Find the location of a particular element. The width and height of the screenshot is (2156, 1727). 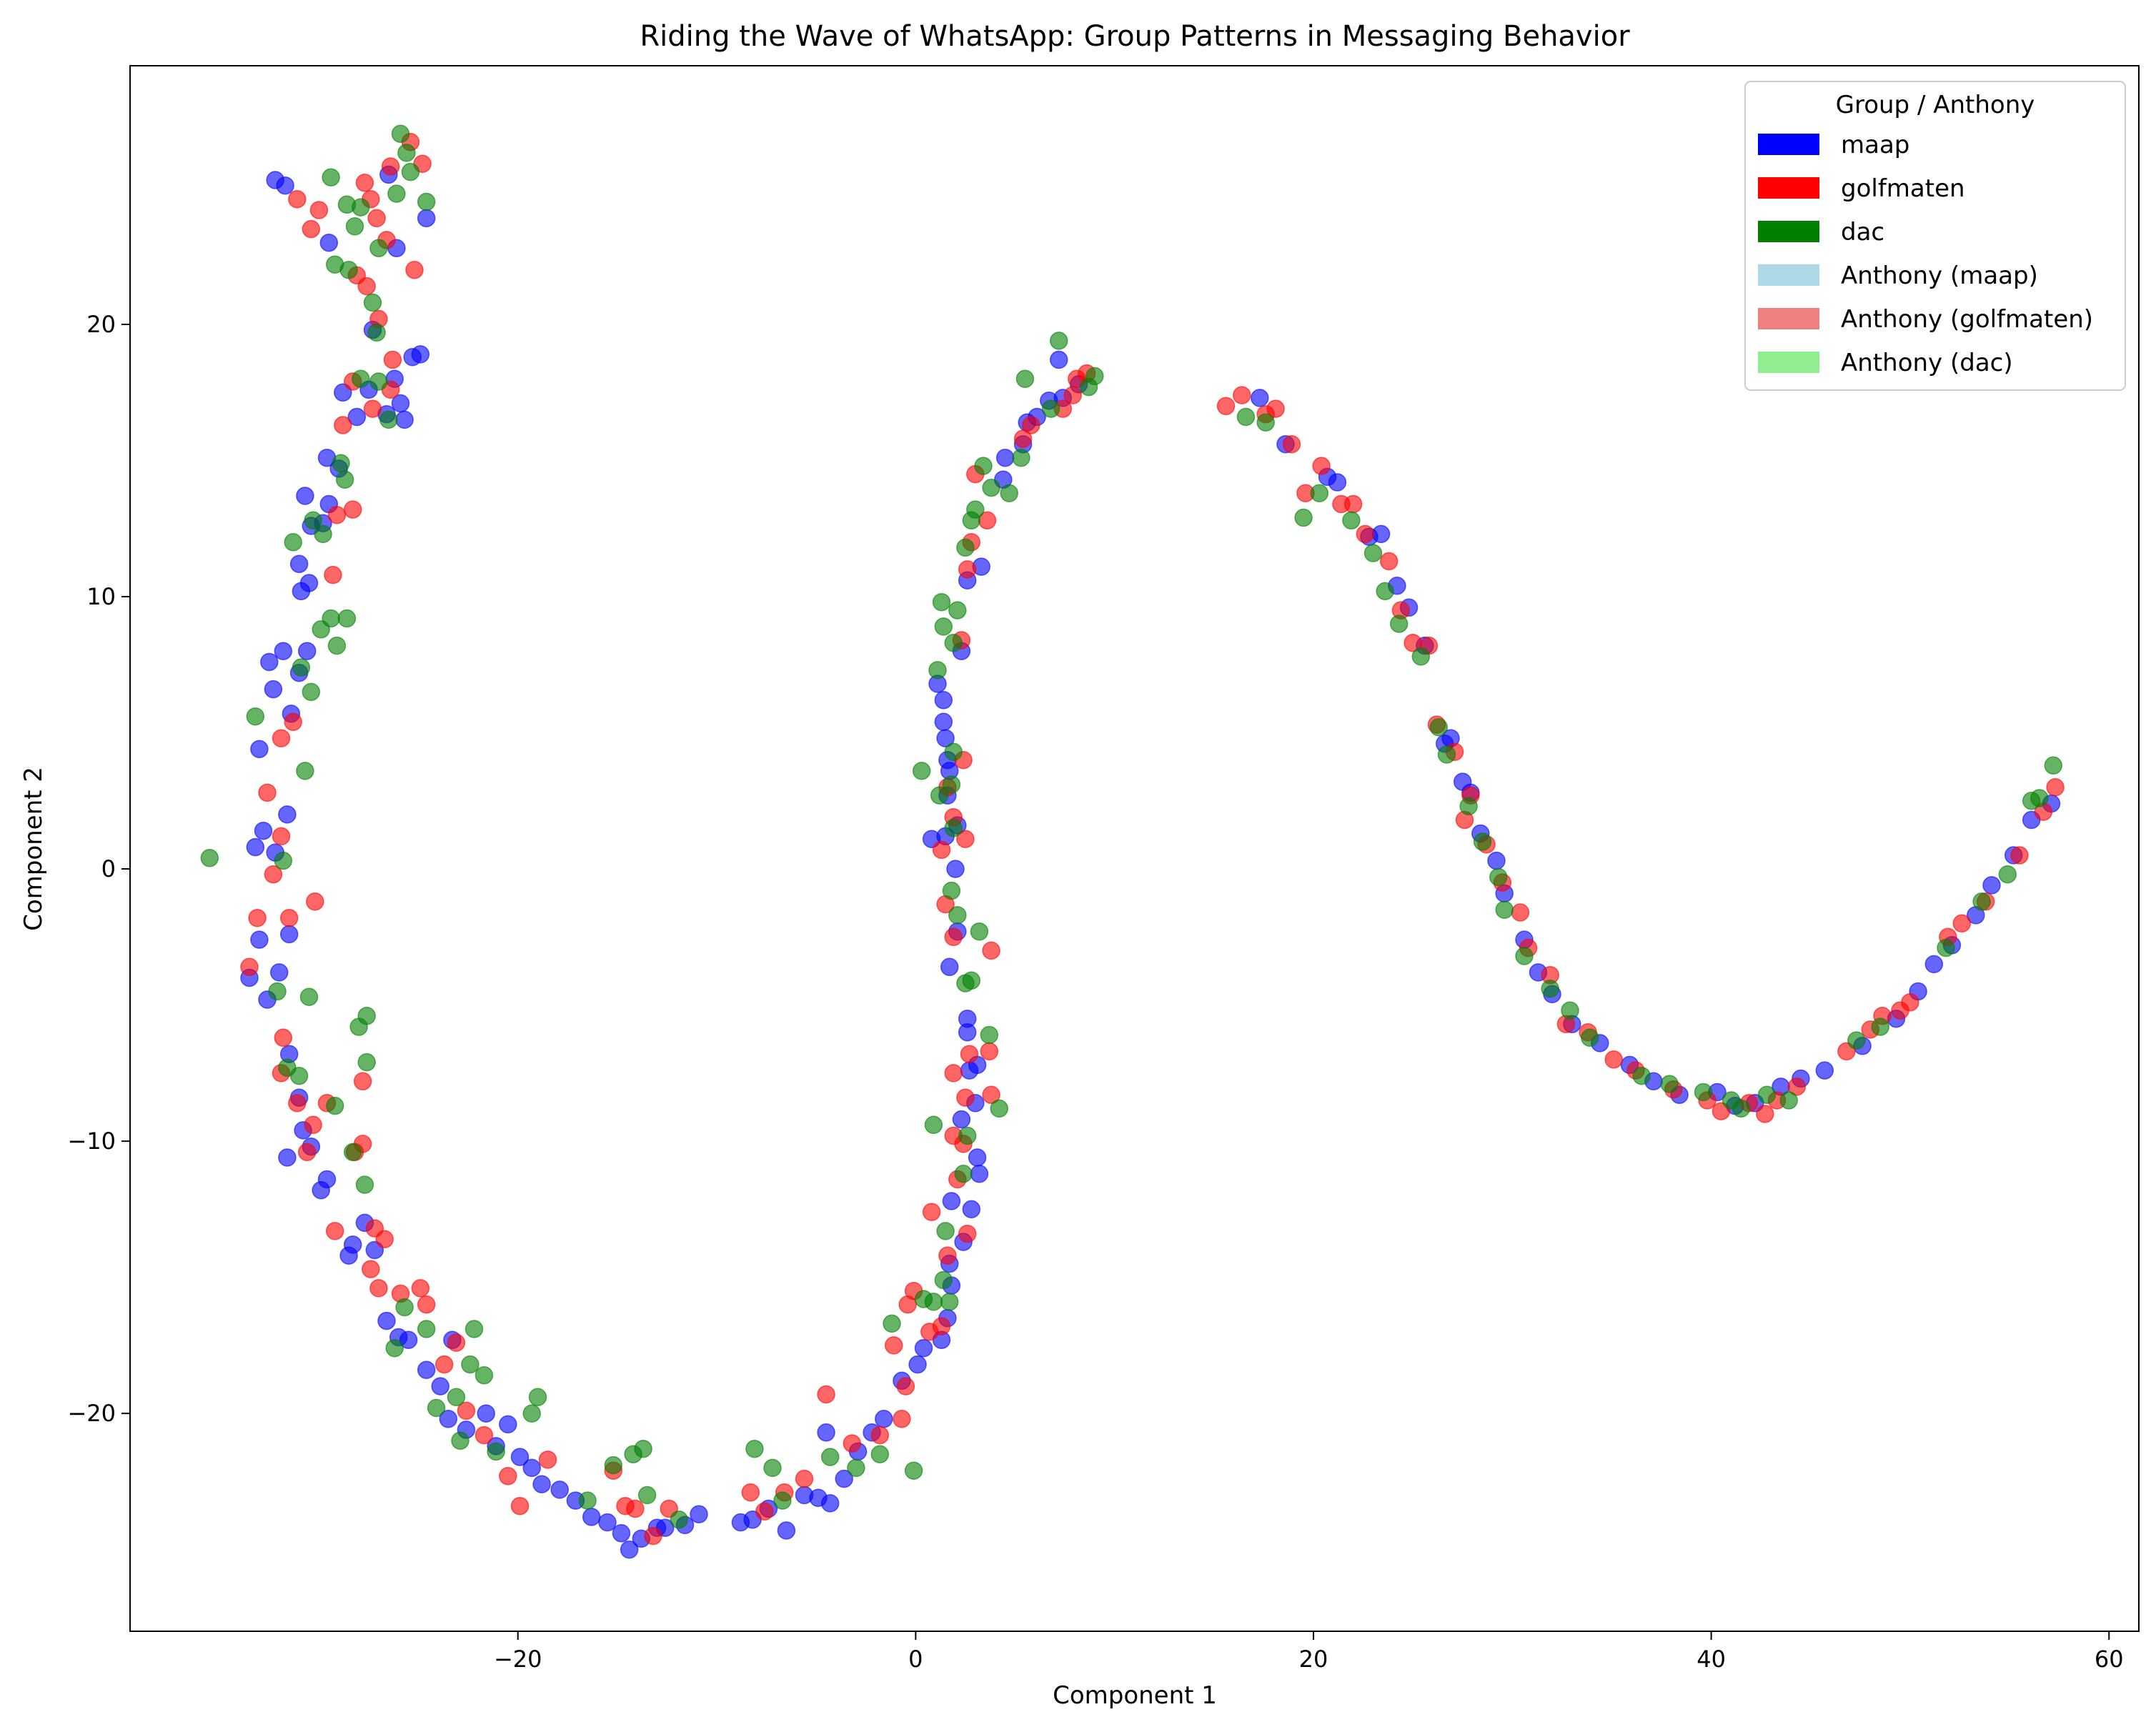

x-tick-label: 0 is located at coordinates (915, 1659).